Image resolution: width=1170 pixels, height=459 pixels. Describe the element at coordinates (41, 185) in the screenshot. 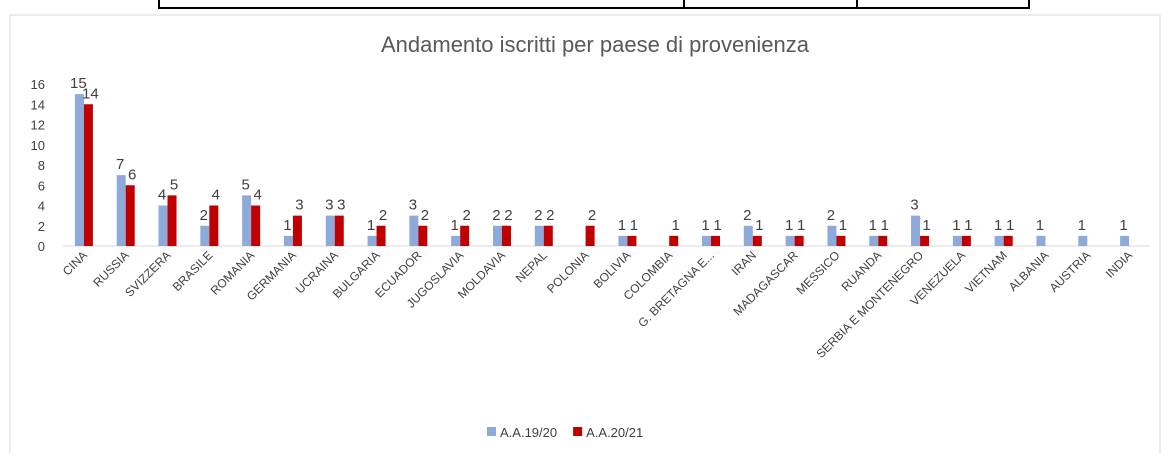

I see `y-tick-label: 6` at that location.